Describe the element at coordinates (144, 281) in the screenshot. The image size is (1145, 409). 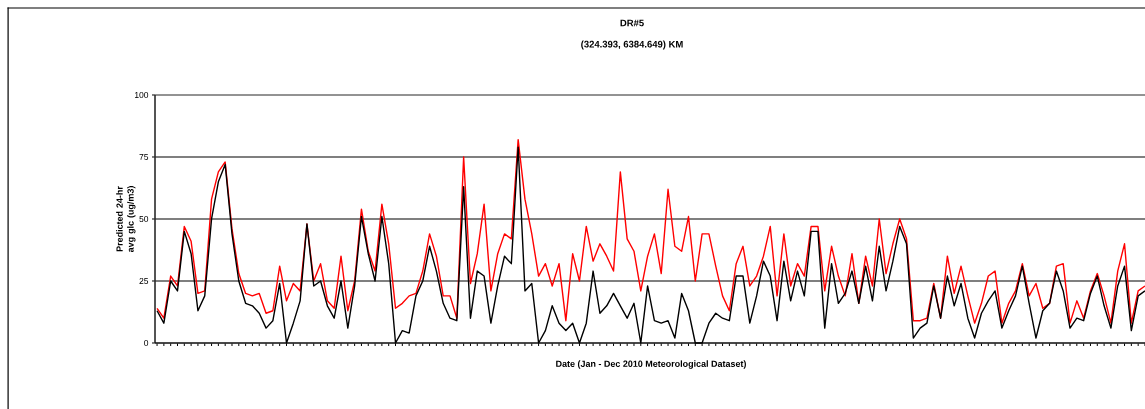
I see `y-tick-label: 25` at that location.